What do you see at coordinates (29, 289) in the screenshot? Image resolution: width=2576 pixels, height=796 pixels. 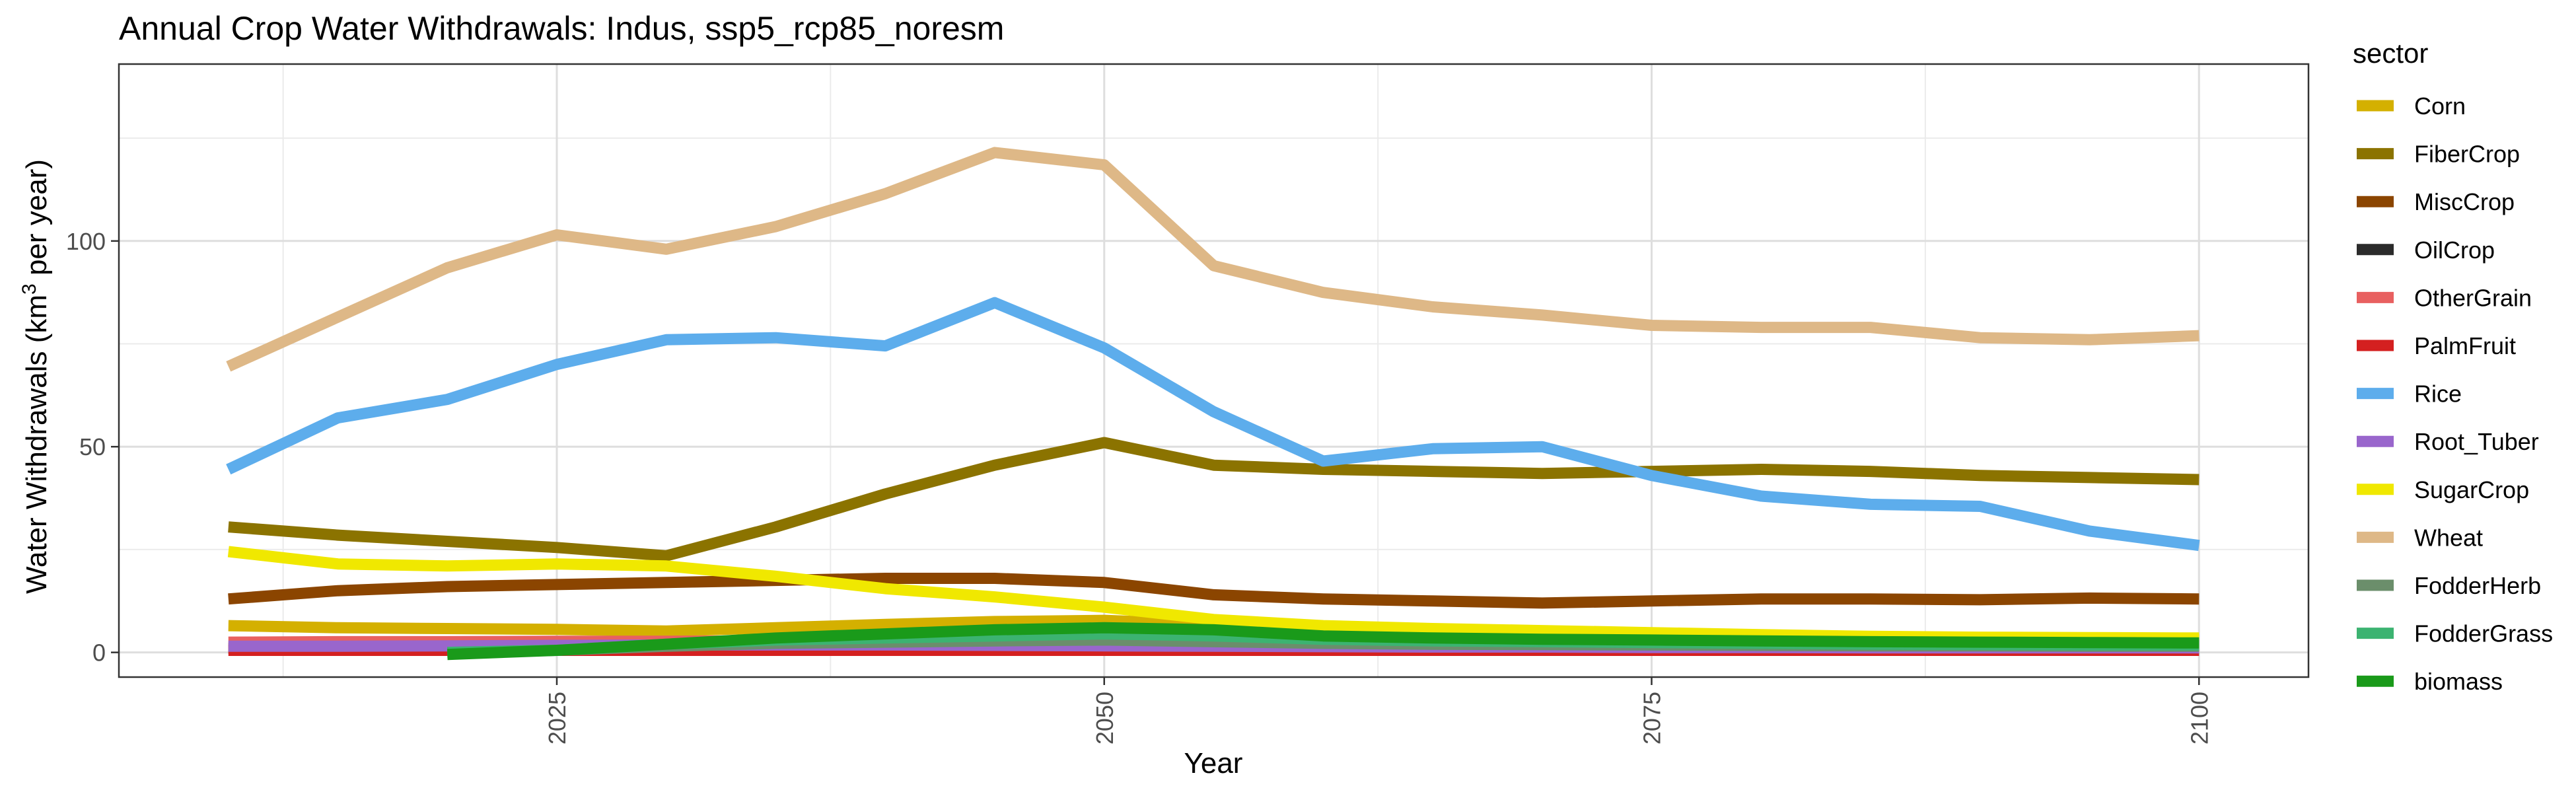 I see `y-axis-label-superscript: 3` at bounding box center [29, 289].